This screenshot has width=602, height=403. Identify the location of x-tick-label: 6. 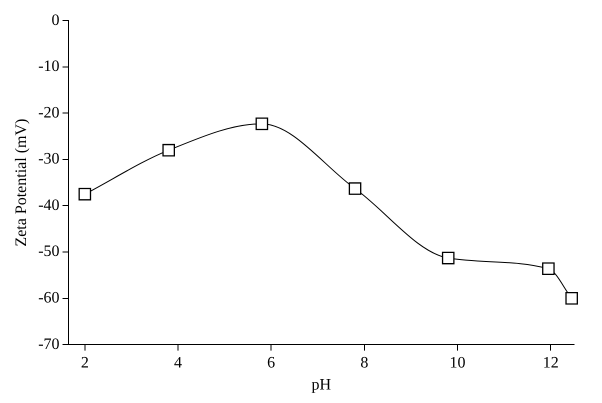
(271, 363).